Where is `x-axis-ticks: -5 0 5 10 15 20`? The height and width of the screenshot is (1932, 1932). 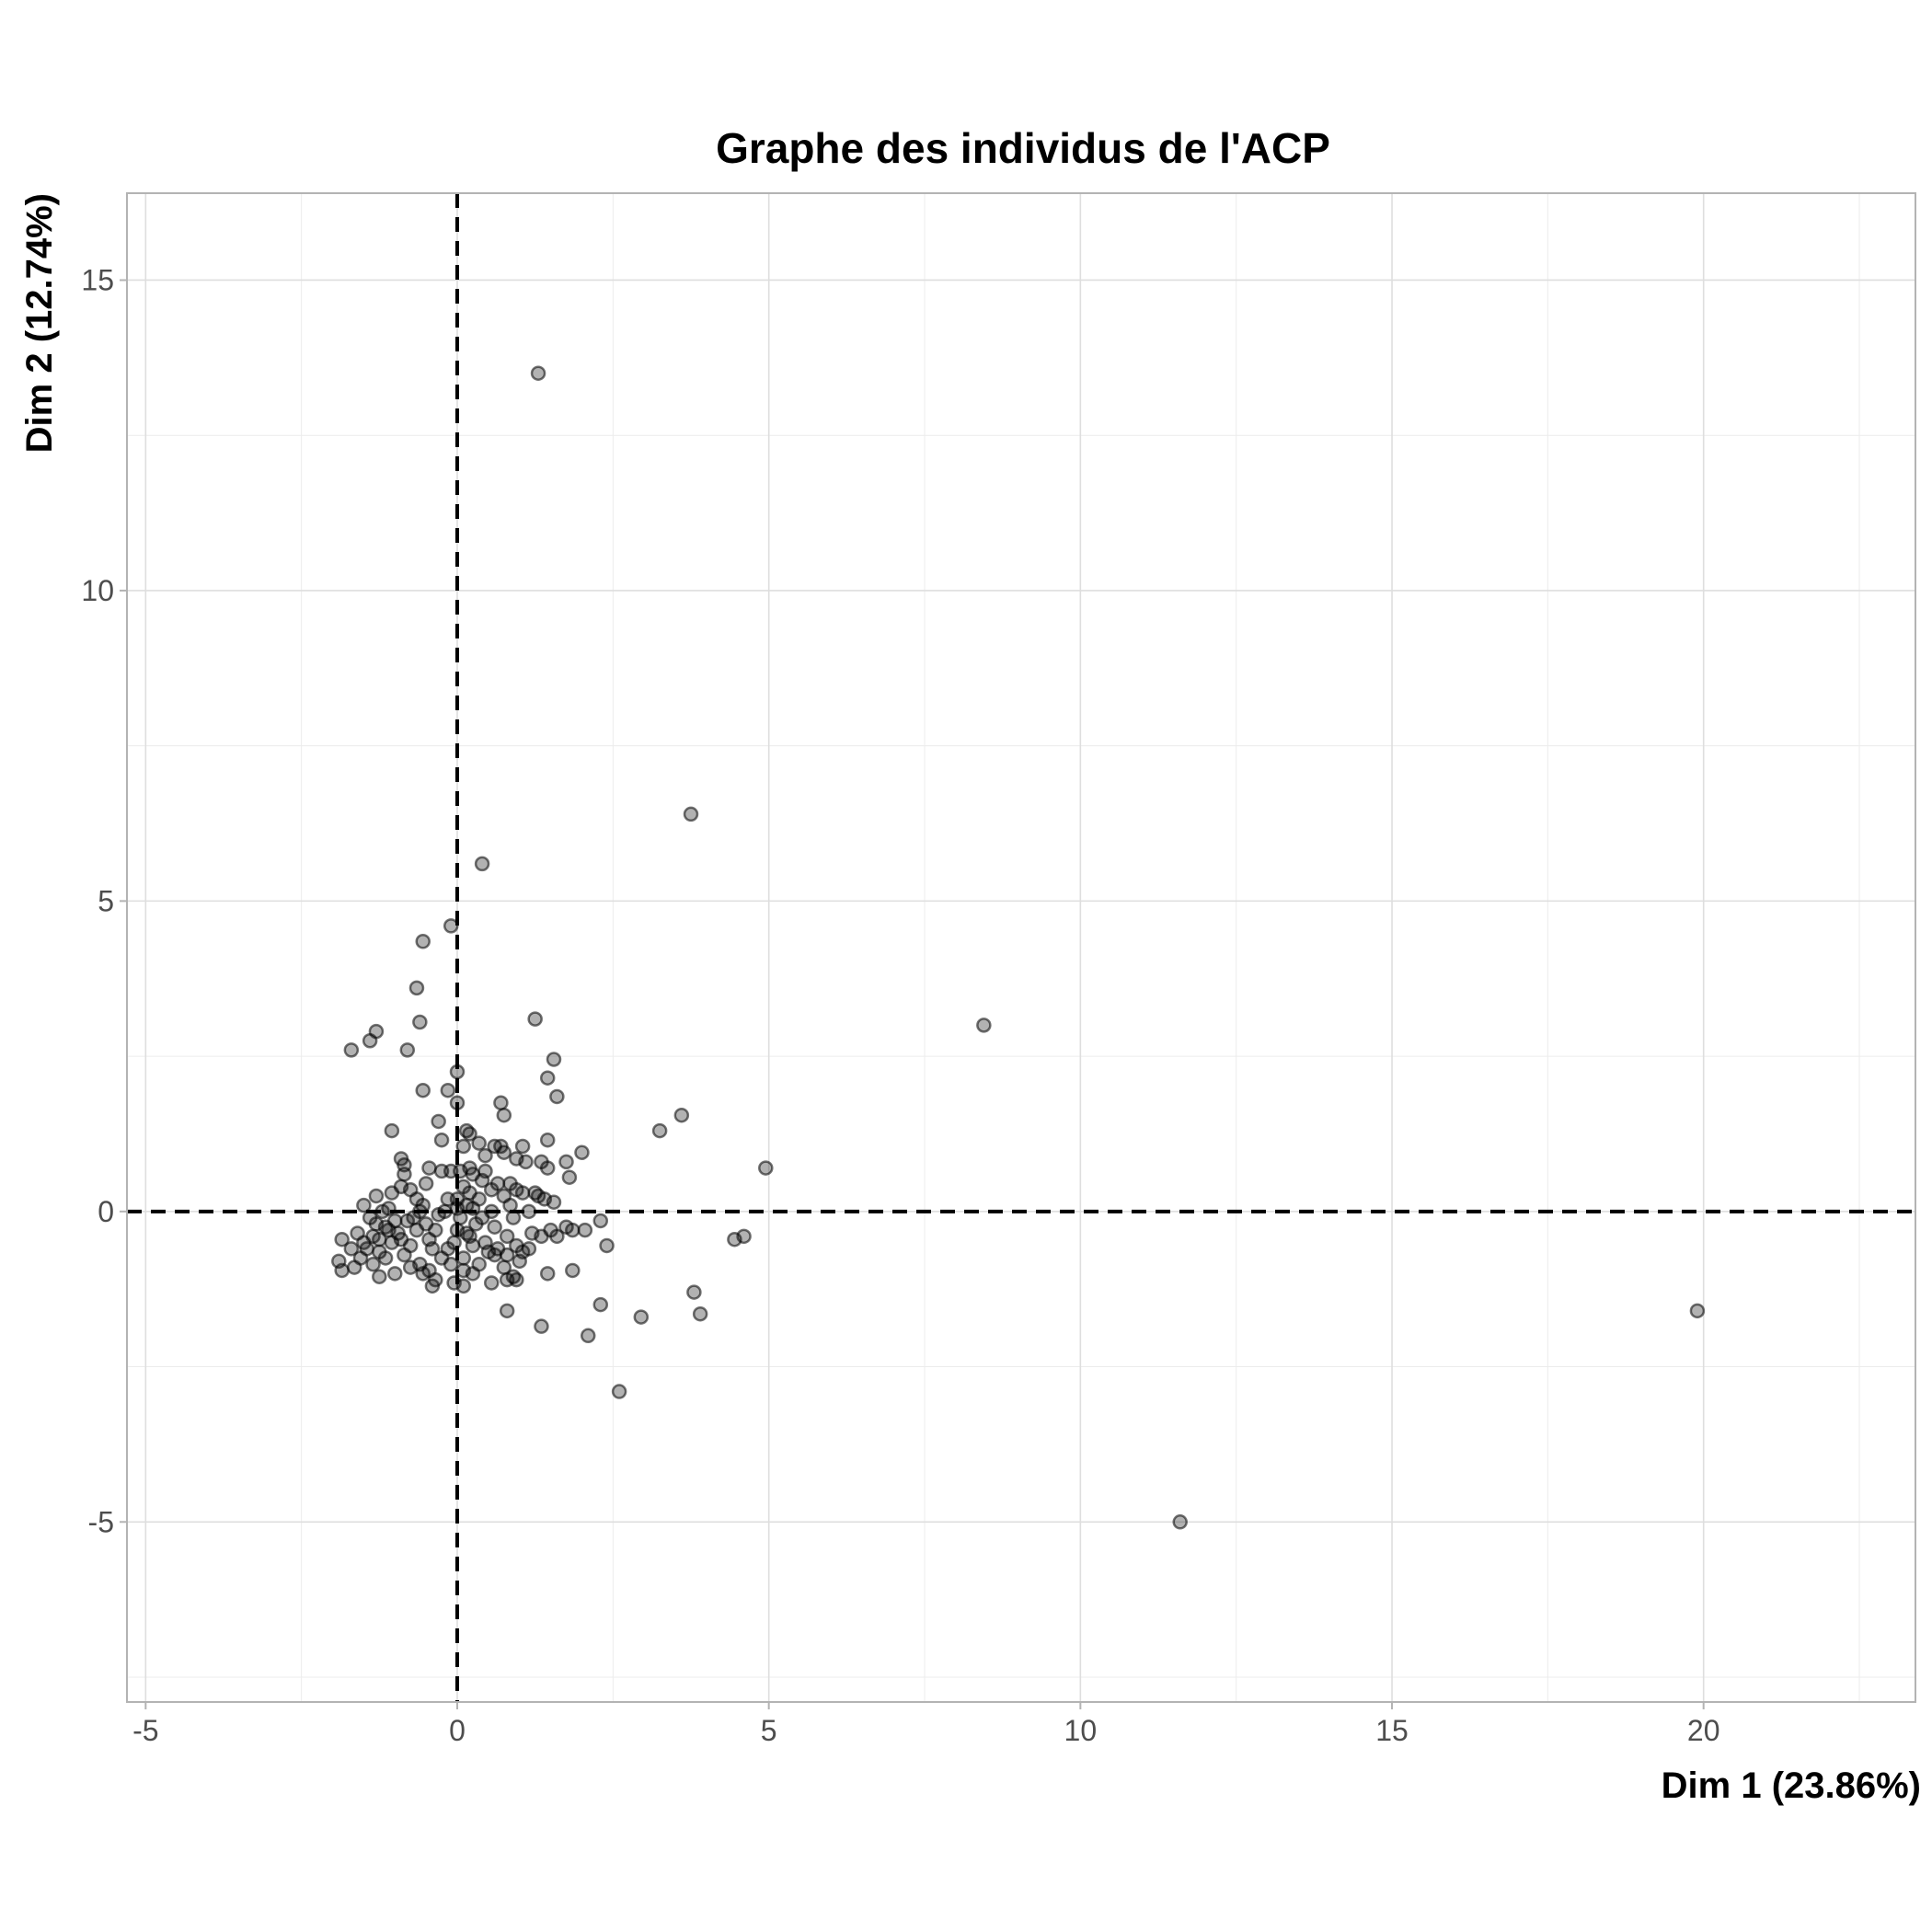 x-axis-ticks: -5 0 5 10 15 20 is located at coordinates (925, 1724).